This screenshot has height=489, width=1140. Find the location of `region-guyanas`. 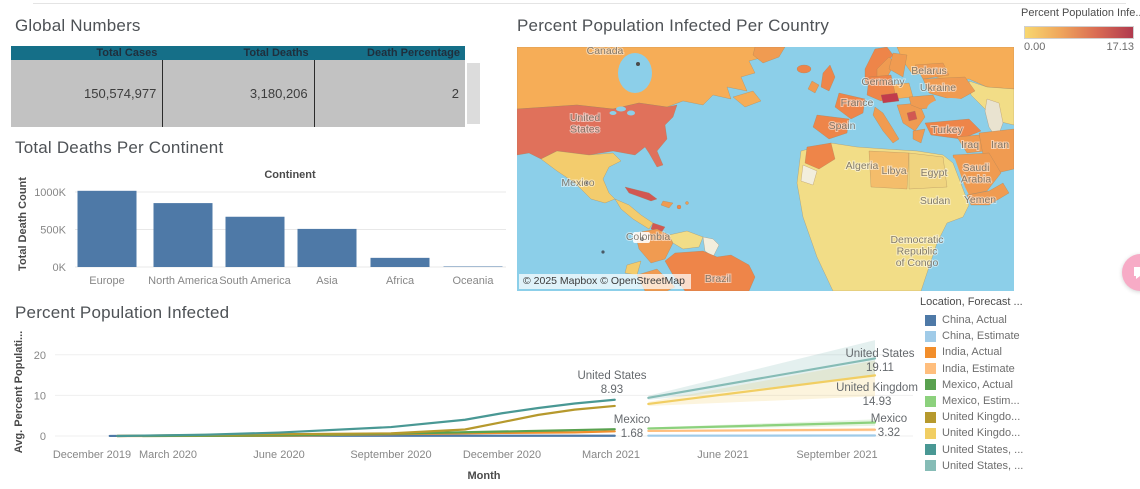

region-guyanas is located at coordinates (711, 247).